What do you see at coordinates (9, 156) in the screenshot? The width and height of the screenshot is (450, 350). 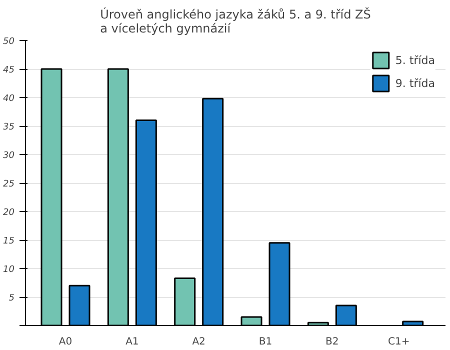 I see `y-tick-label: 30` at bounding box center [9, 156].